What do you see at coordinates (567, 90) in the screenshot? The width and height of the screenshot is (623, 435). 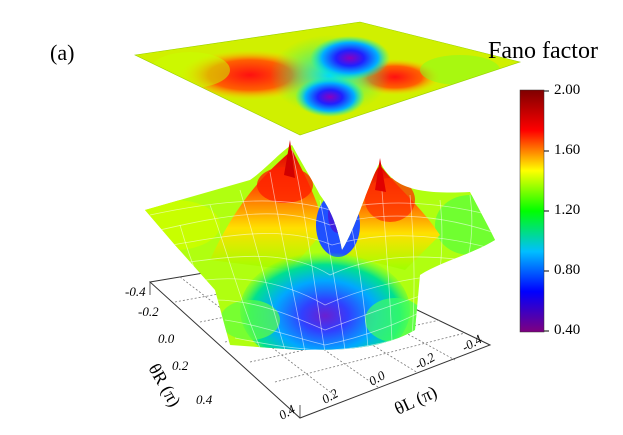 I see `colorbar-tick-label: 2.00` at bounding box center [567, 90].